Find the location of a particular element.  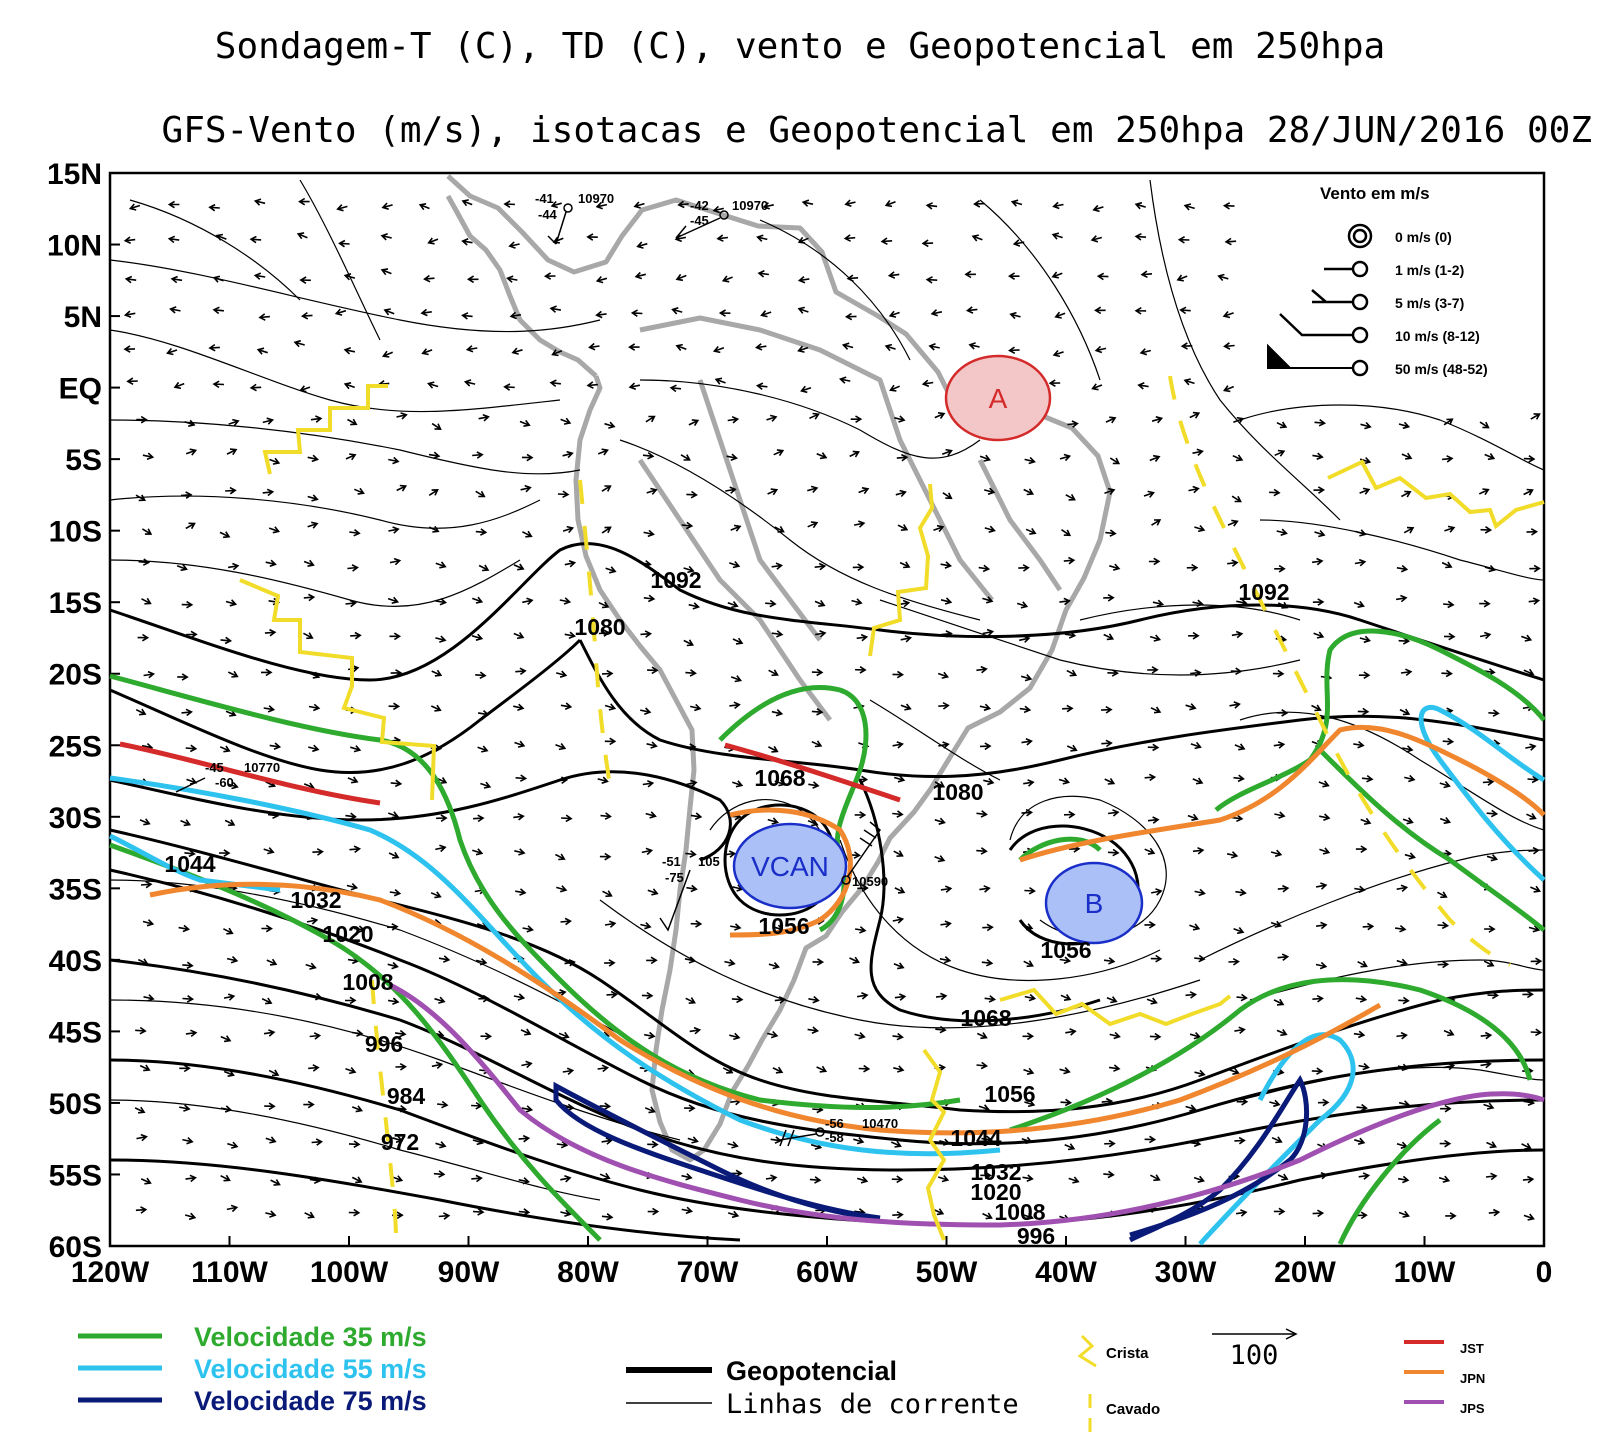

legend-jps: JPS is located at coordinates (1444, 1408).